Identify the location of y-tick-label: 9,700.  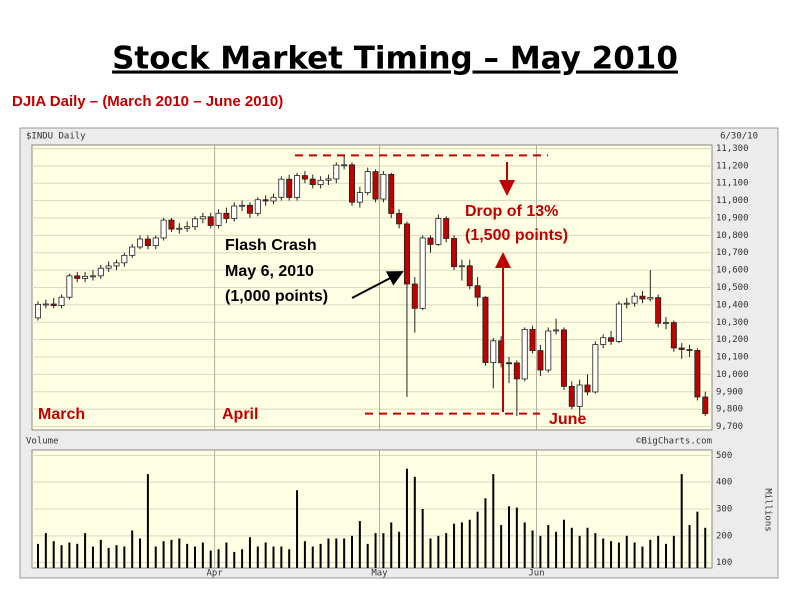
(729, 427).